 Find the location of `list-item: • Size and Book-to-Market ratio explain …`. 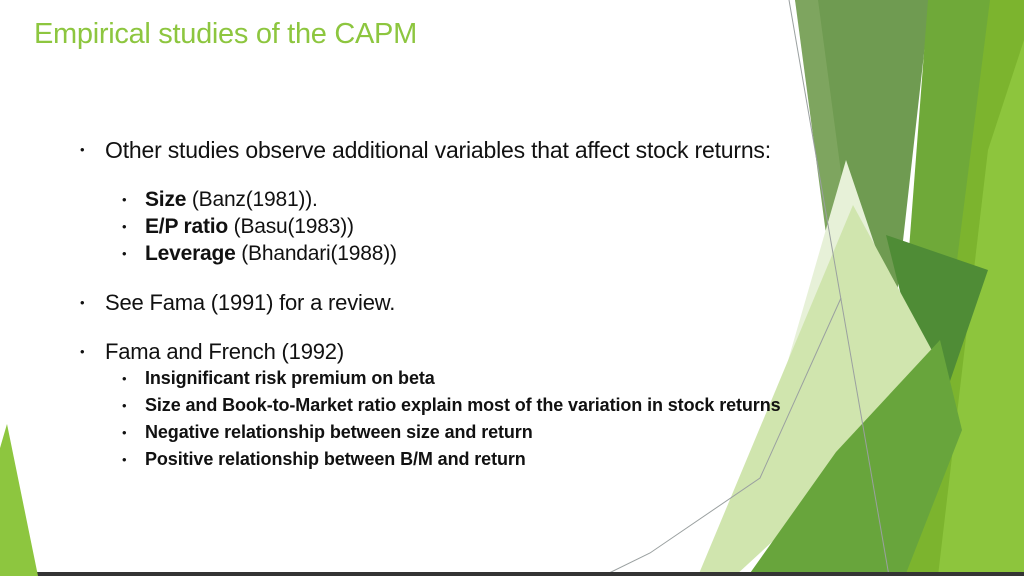

list-item: • Size and Book-to-Market ratio explain … is located at coordinates (455, 405).